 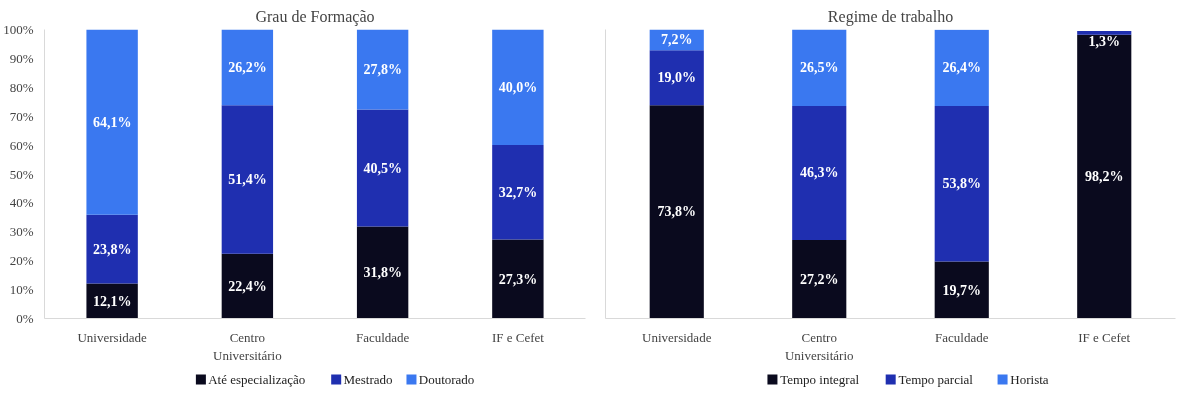 I want to click on y-tick-label: 90%, so click(x=21, y=58).